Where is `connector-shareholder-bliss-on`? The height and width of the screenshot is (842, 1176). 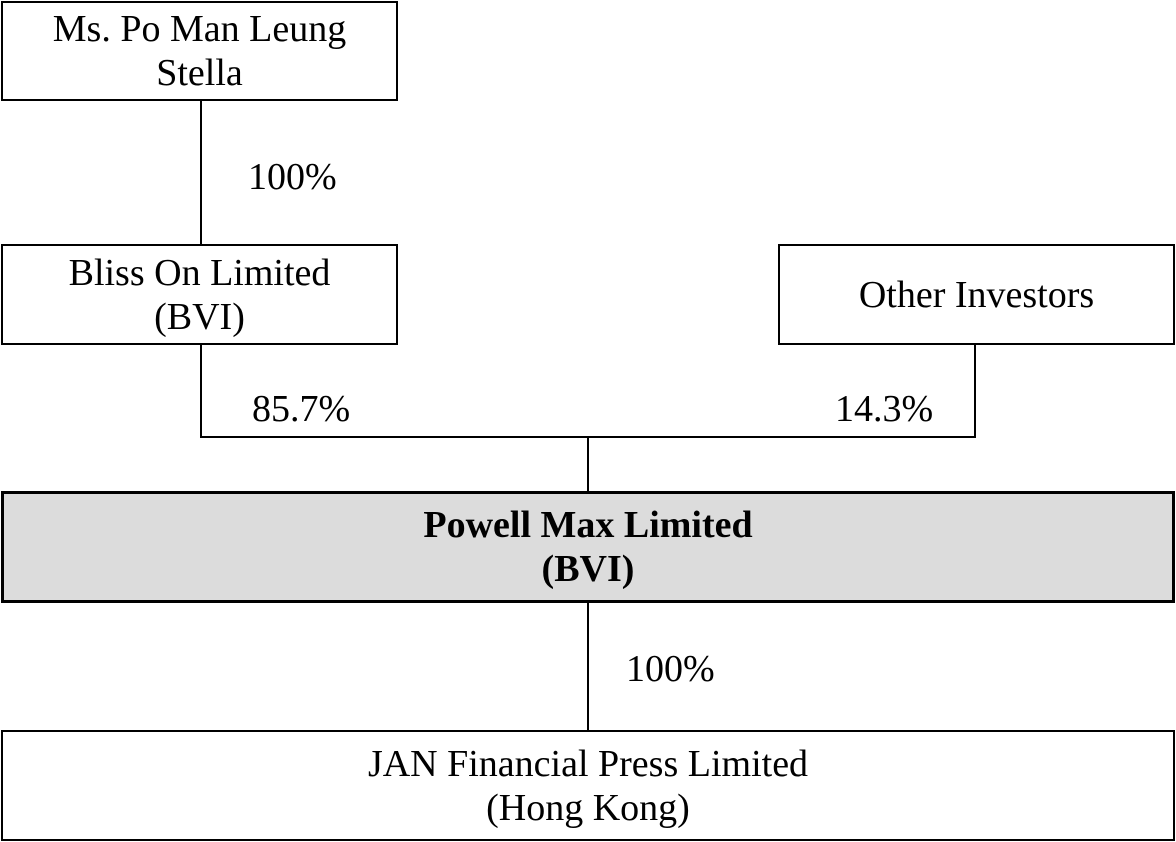 connector-shareholder-bliss-on is located at coordinates (201, 173).